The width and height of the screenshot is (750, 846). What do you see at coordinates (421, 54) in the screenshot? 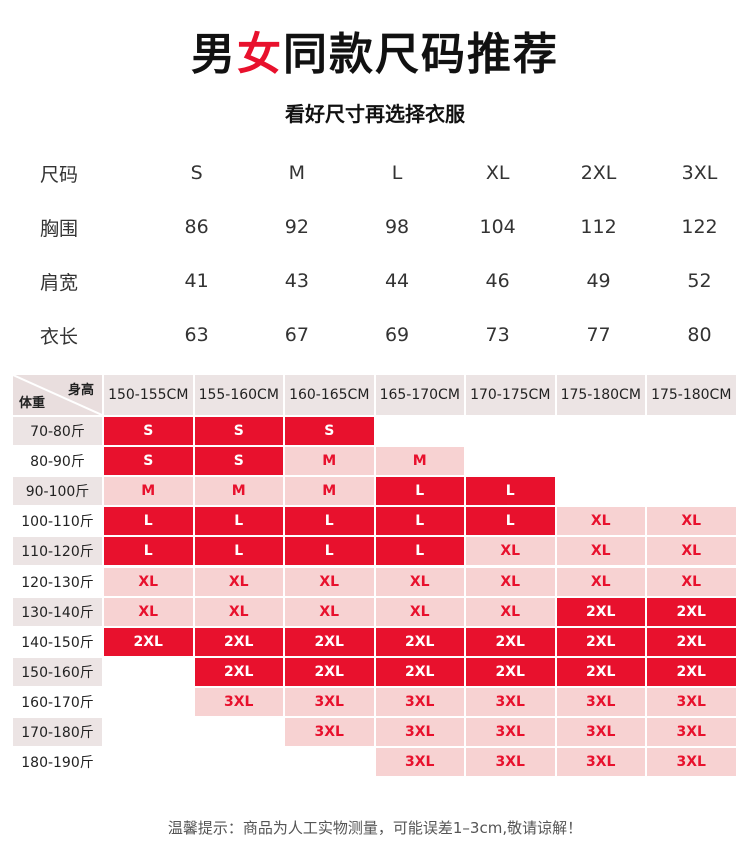
I see `title-part-2: 同款尺码推荐` at bounding box center [421, 54].